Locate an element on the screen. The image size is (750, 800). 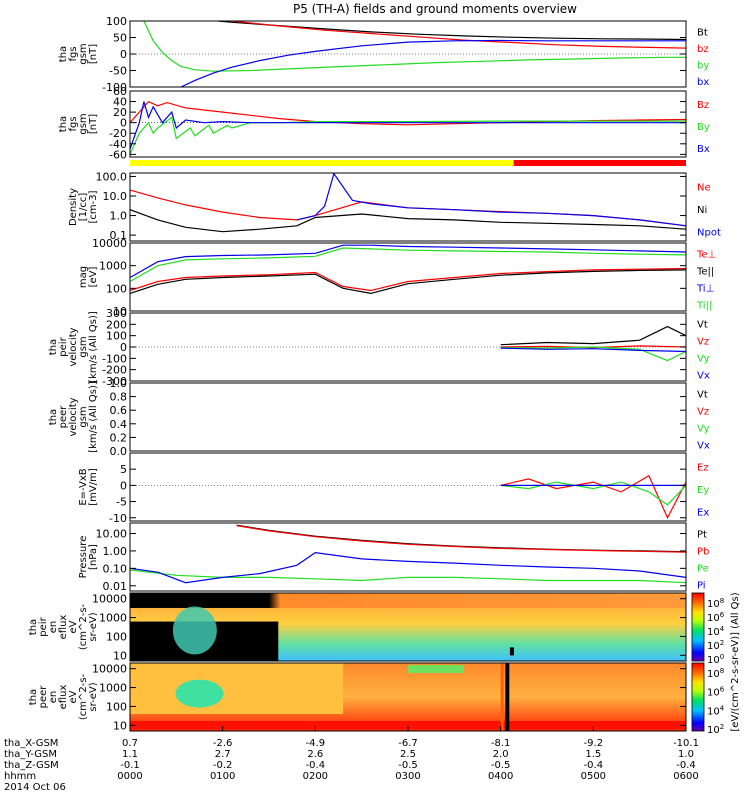
series-Pt is located at coordinates (461, 538).